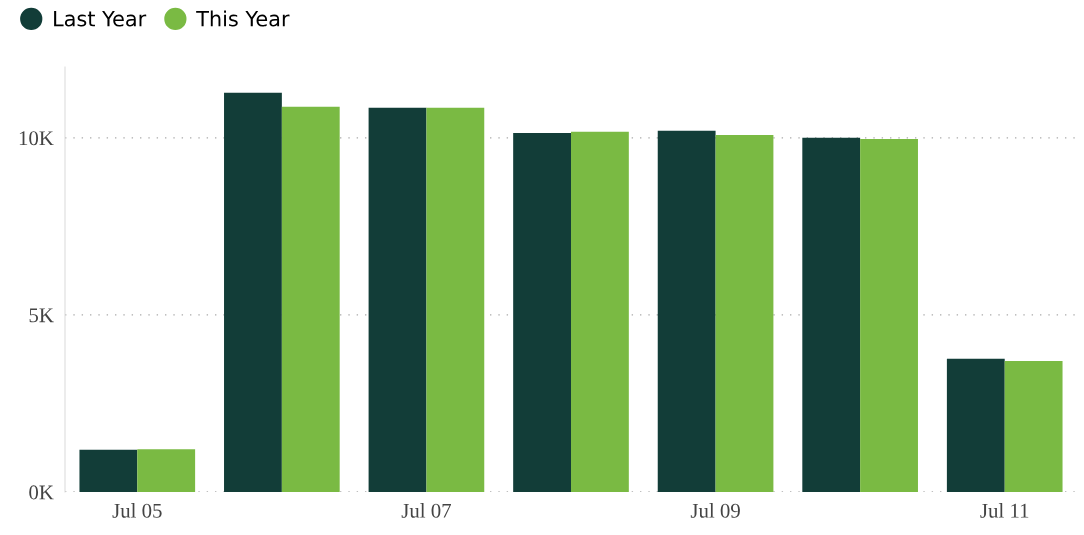 The image size is (1084, 535). Describe the element at coordinates (715, 510) in the screenshot. I see `x-tick-label: Jul 09` at that location.